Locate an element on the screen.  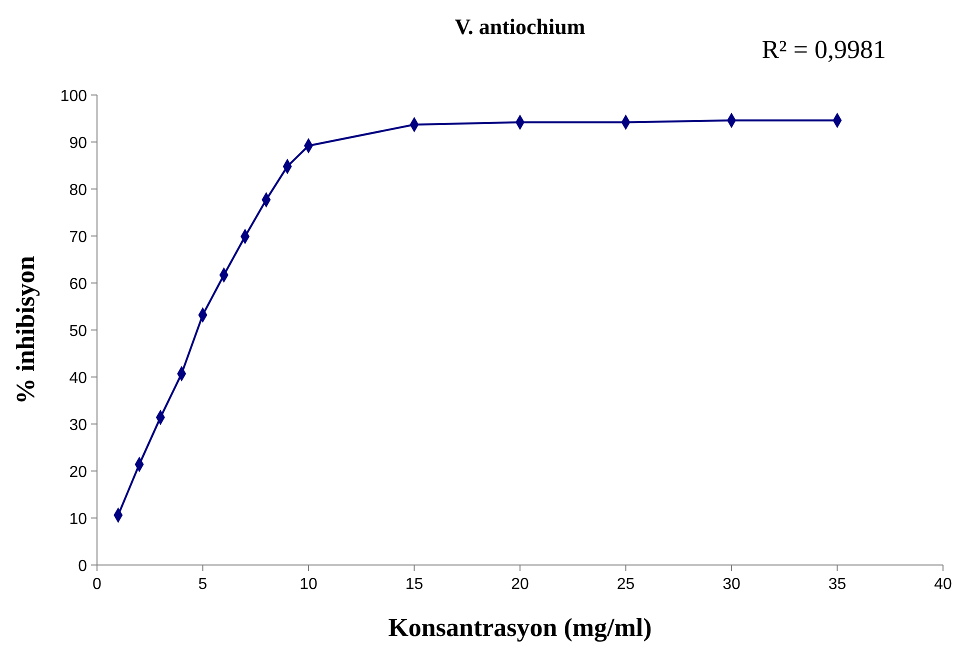
y-tick-label: 0 is located at coordinates (83, 566).